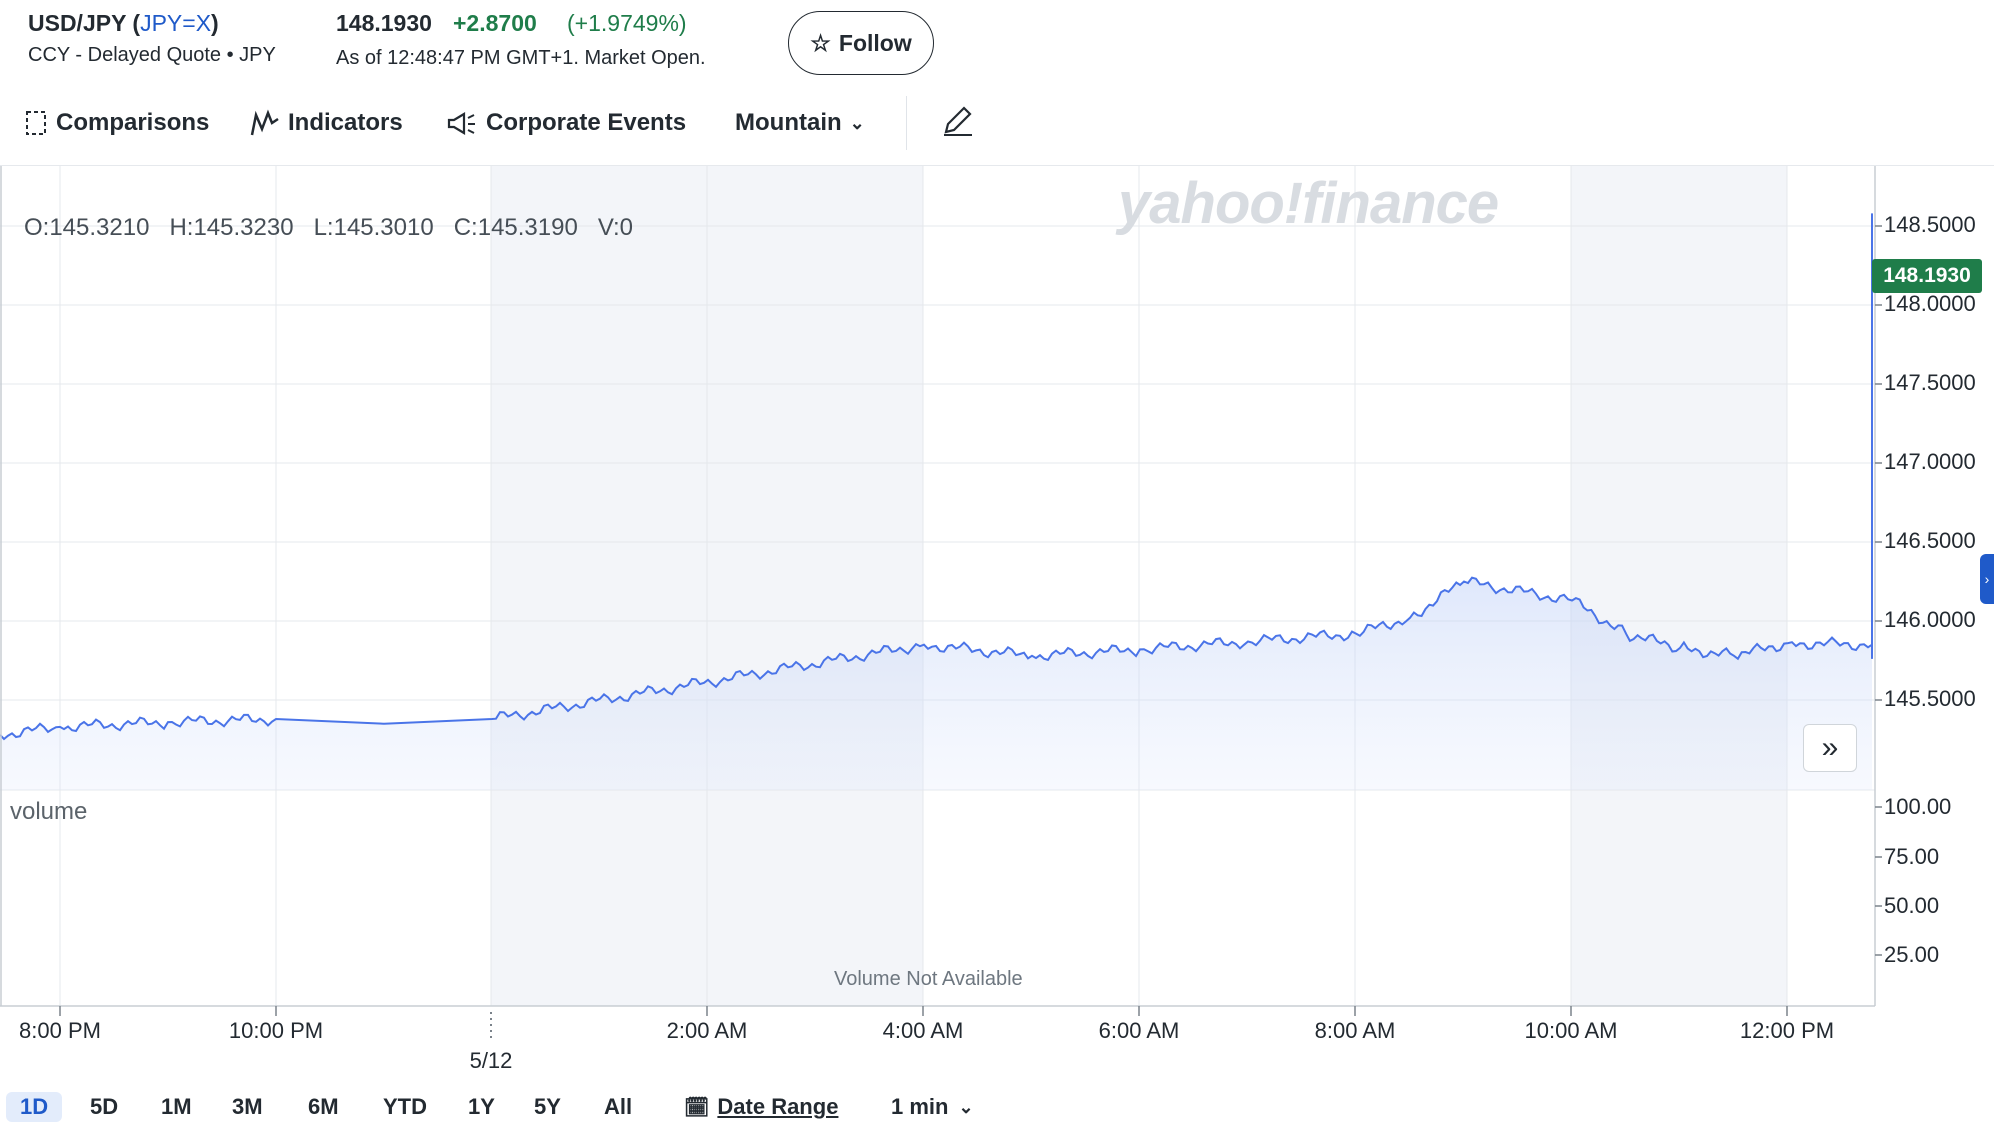  Describe the element at coordinates (820, 42) in the screenshot. I see `star-icon: ☆` at that location.